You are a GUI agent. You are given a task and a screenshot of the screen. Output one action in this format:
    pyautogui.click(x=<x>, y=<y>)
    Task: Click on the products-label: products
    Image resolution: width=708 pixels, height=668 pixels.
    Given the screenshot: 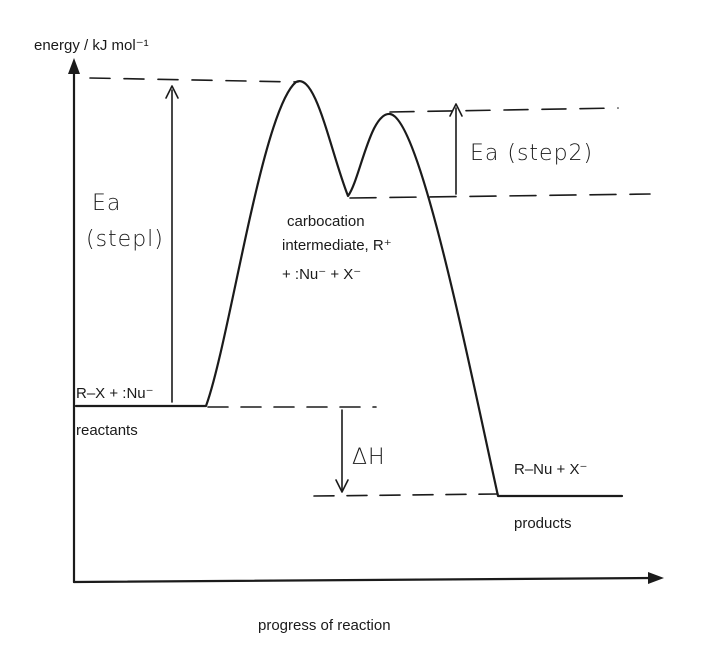 What is the action you would take?
    pyautogui.click(x=543, y=523)
    